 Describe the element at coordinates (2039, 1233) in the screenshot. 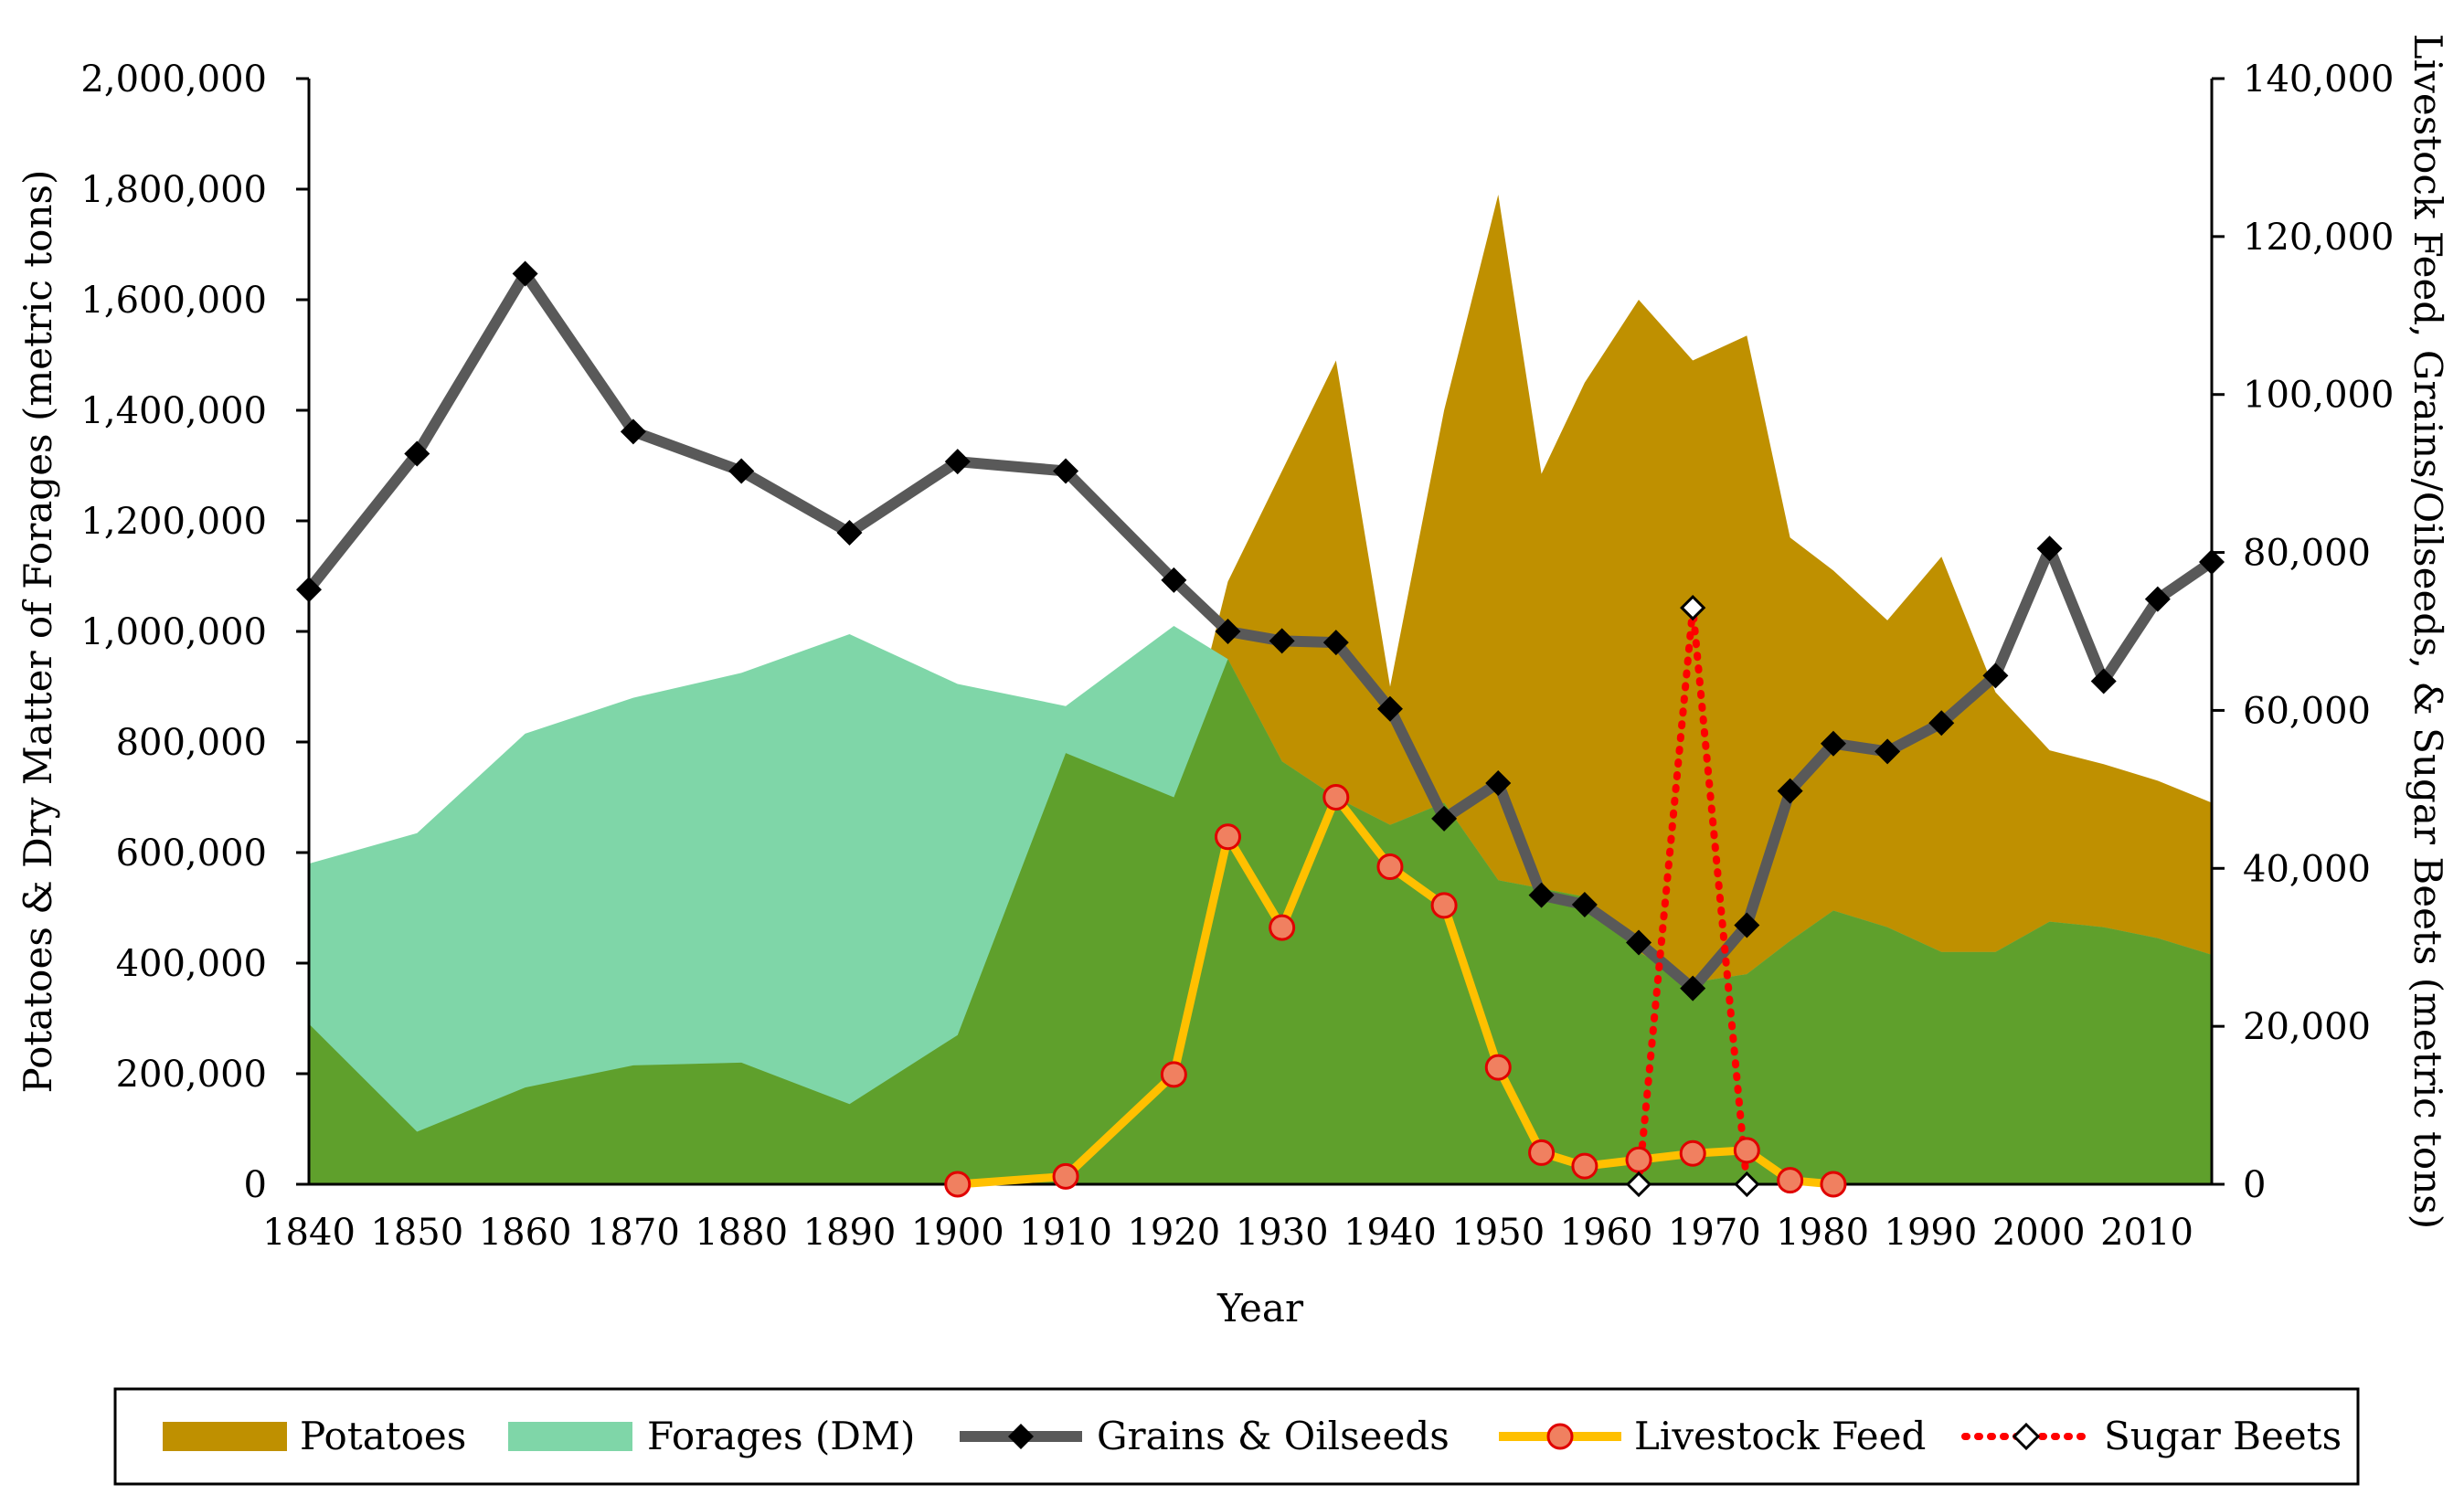

I see `x-tick-label: 2000` at that location.